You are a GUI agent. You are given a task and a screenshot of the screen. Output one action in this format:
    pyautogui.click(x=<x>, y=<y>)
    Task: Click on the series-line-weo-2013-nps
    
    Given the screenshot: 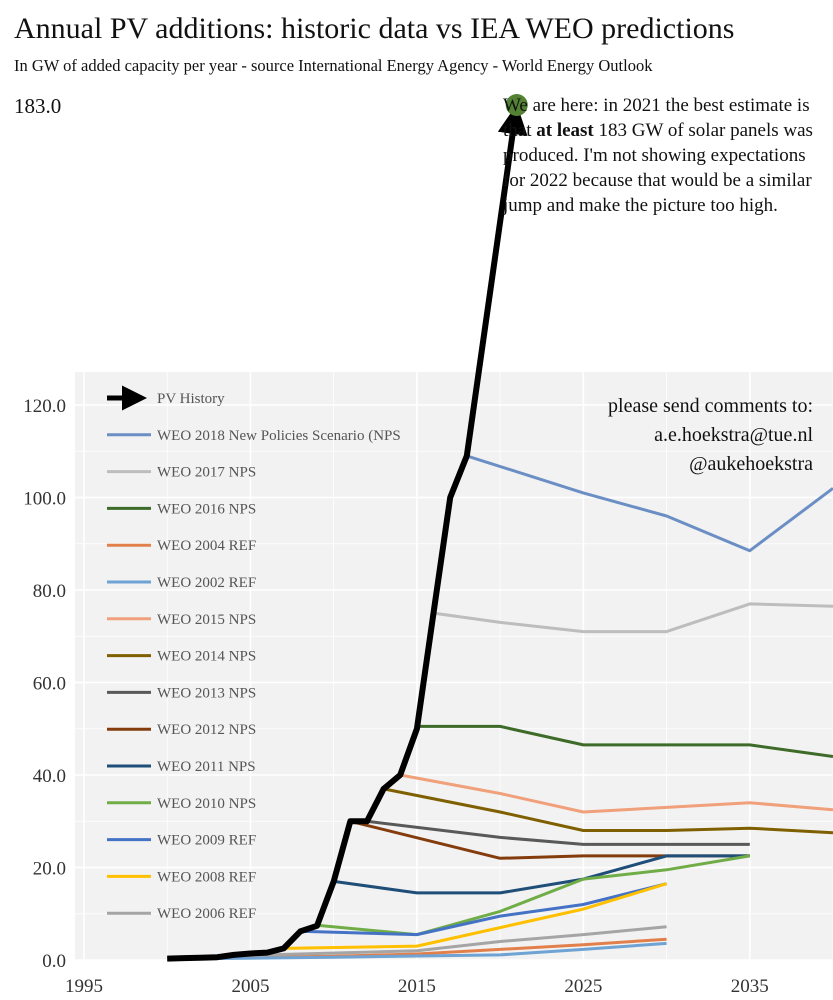 What is the action you would take?
    pyautogui.click(x=558, y=832)
    